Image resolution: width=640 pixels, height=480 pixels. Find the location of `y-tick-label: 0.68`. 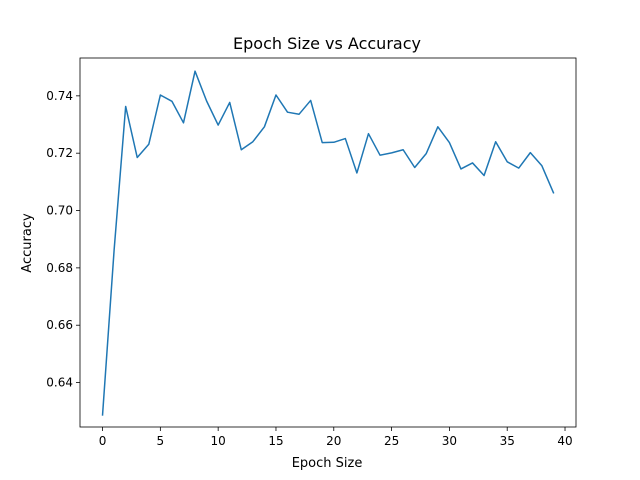

y-tick-label: 0.68 is located at coordinates (59, 268).